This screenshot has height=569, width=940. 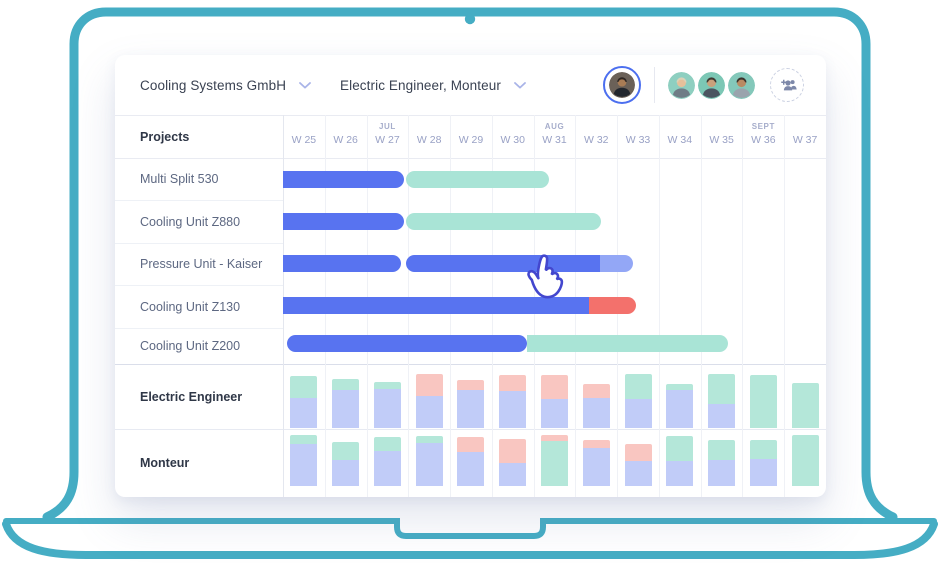 I want to click on week-header-cell: W 28, so click(x=429, y=136).